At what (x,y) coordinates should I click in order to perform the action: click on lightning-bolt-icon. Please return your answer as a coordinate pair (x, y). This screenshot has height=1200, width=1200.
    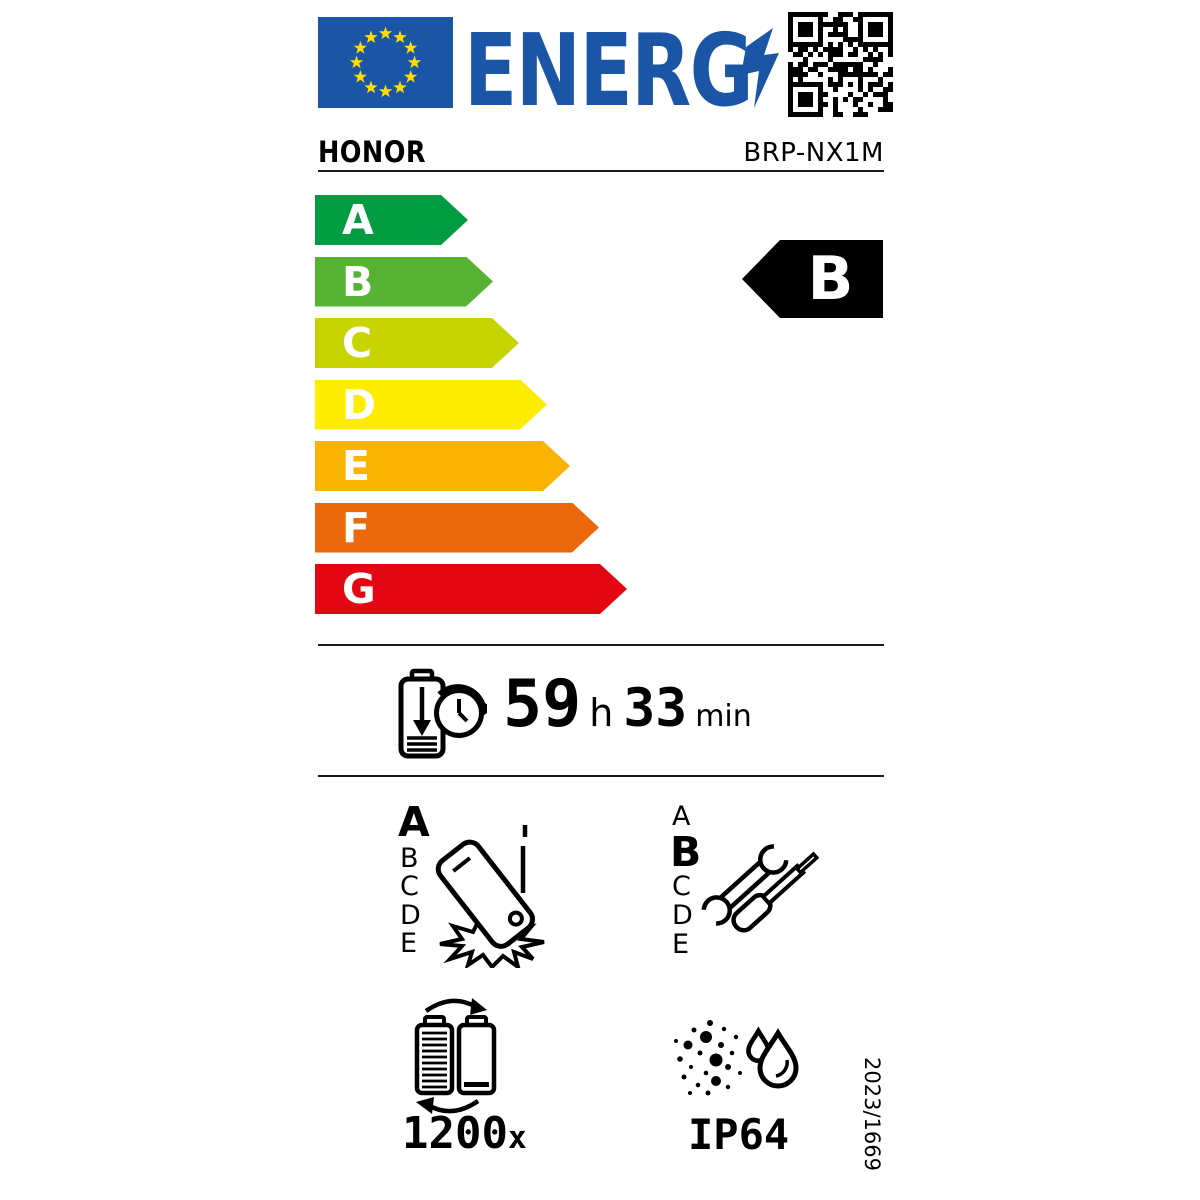
    Looking at the image, I should click on (760, 68).